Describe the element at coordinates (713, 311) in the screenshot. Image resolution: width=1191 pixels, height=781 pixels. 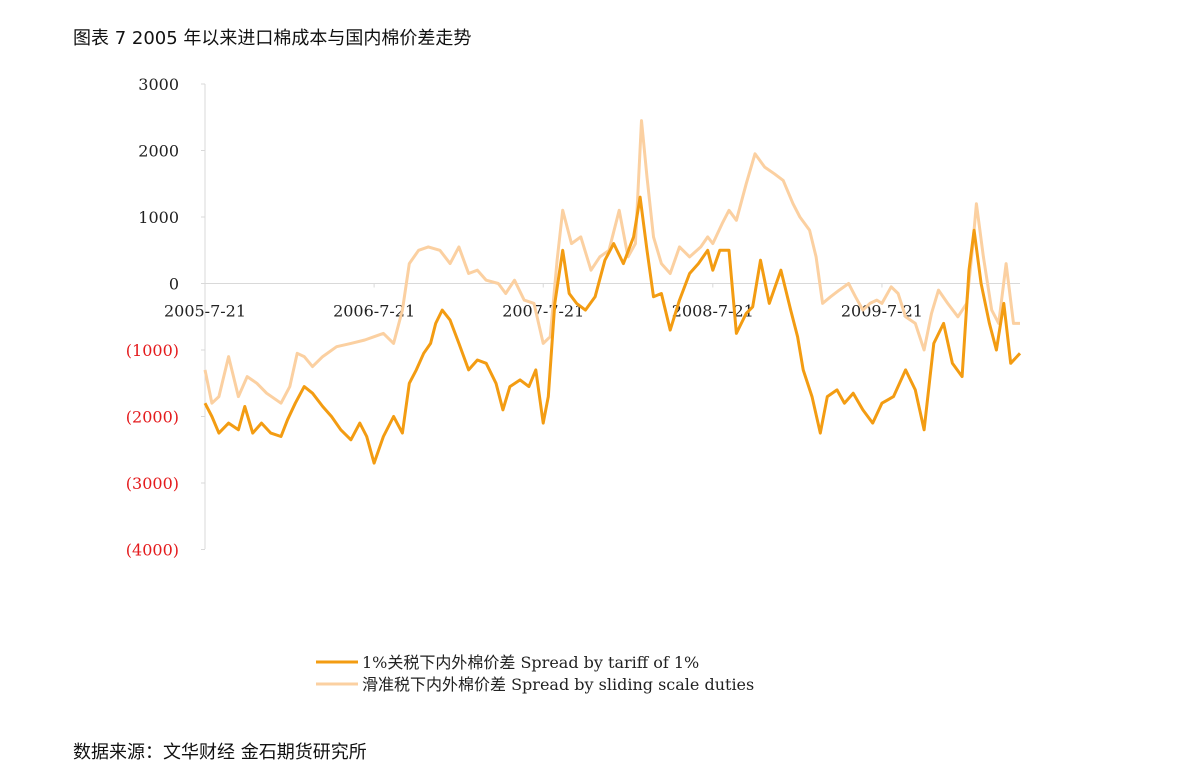
I see `x-tick-label: 2008-7-21` at that location.